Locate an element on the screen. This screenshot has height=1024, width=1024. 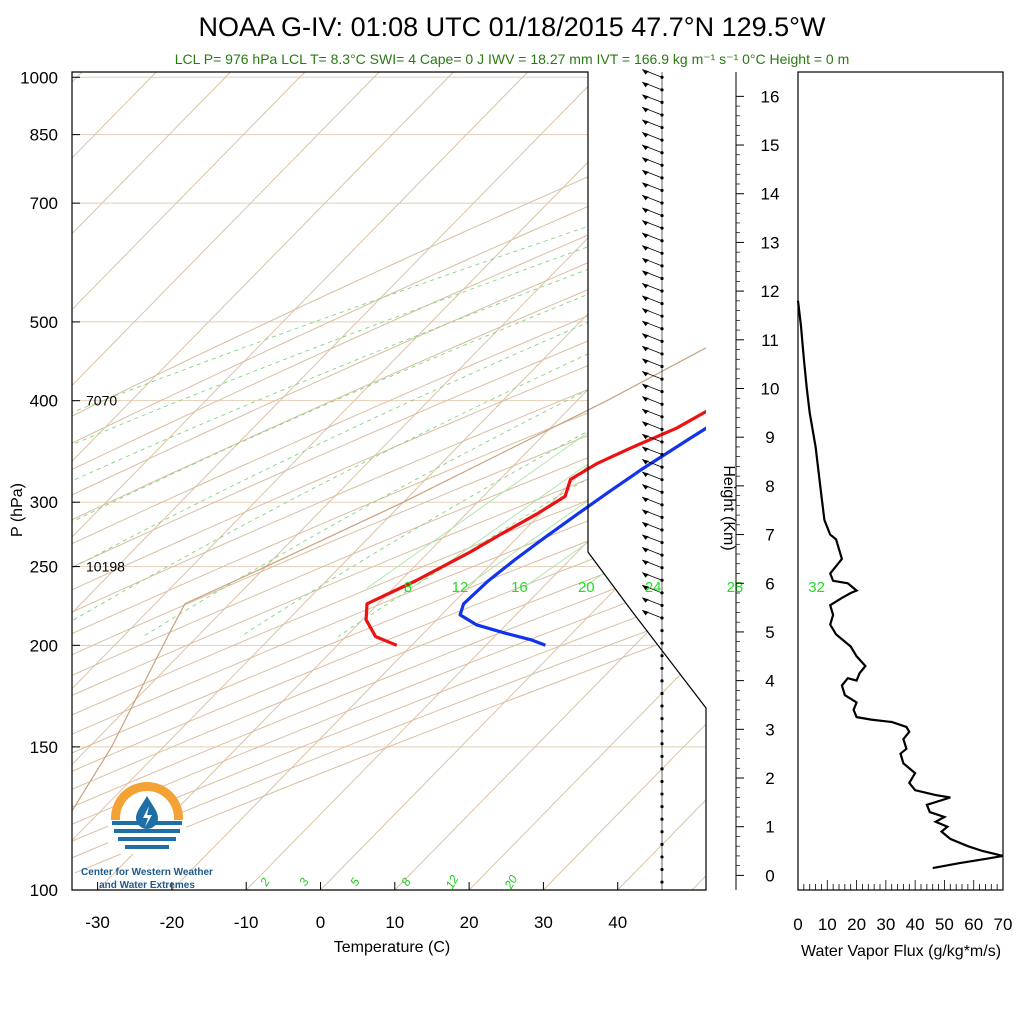
temperature-tick-label: -10 is located at coordinates (246, 922).